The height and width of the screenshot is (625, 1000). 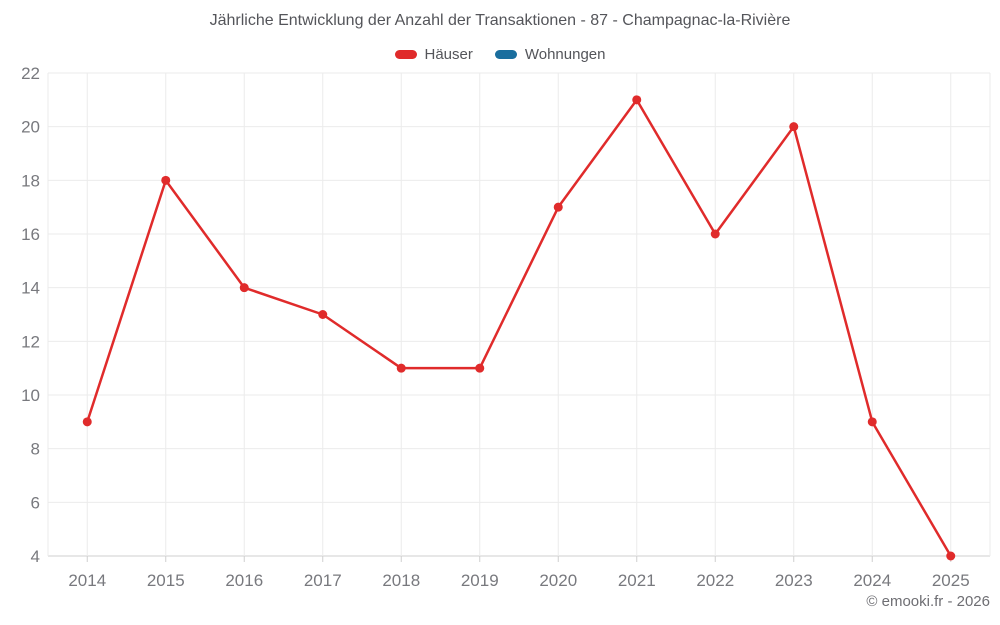 What do you see at coordinates (30, 395) in the screenshot?
I see `svg-text: 10` at bounding box center [30, 395].